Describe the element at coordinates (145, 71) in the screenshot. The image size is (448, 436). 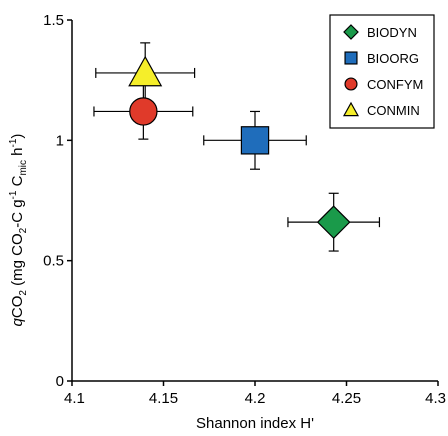
I see `data-point-conmin` at that location.